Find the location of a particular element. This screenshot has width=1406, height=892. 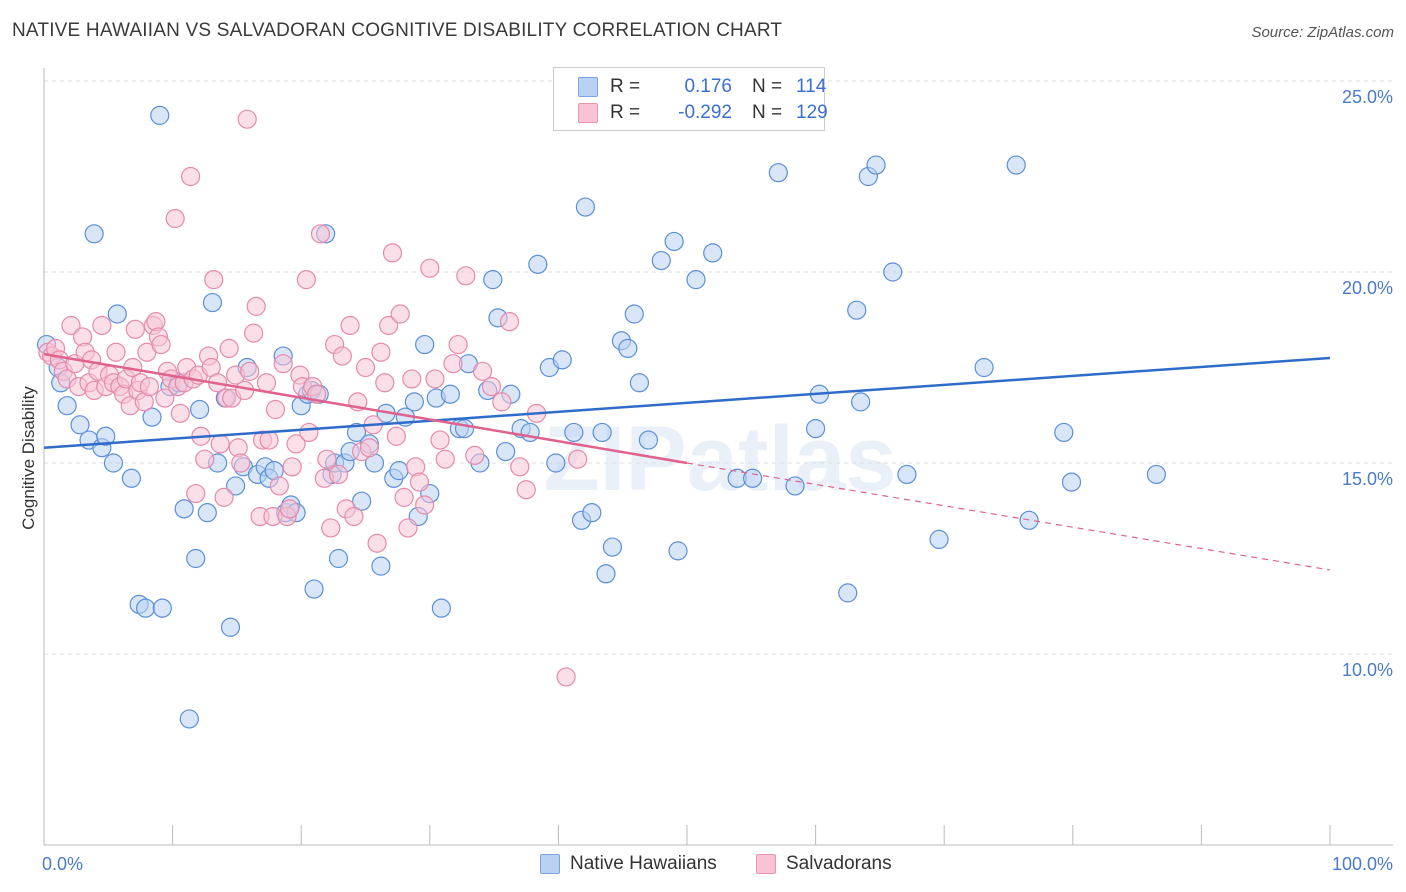

r-value: -0.292 is located at coordinates (705, 112).